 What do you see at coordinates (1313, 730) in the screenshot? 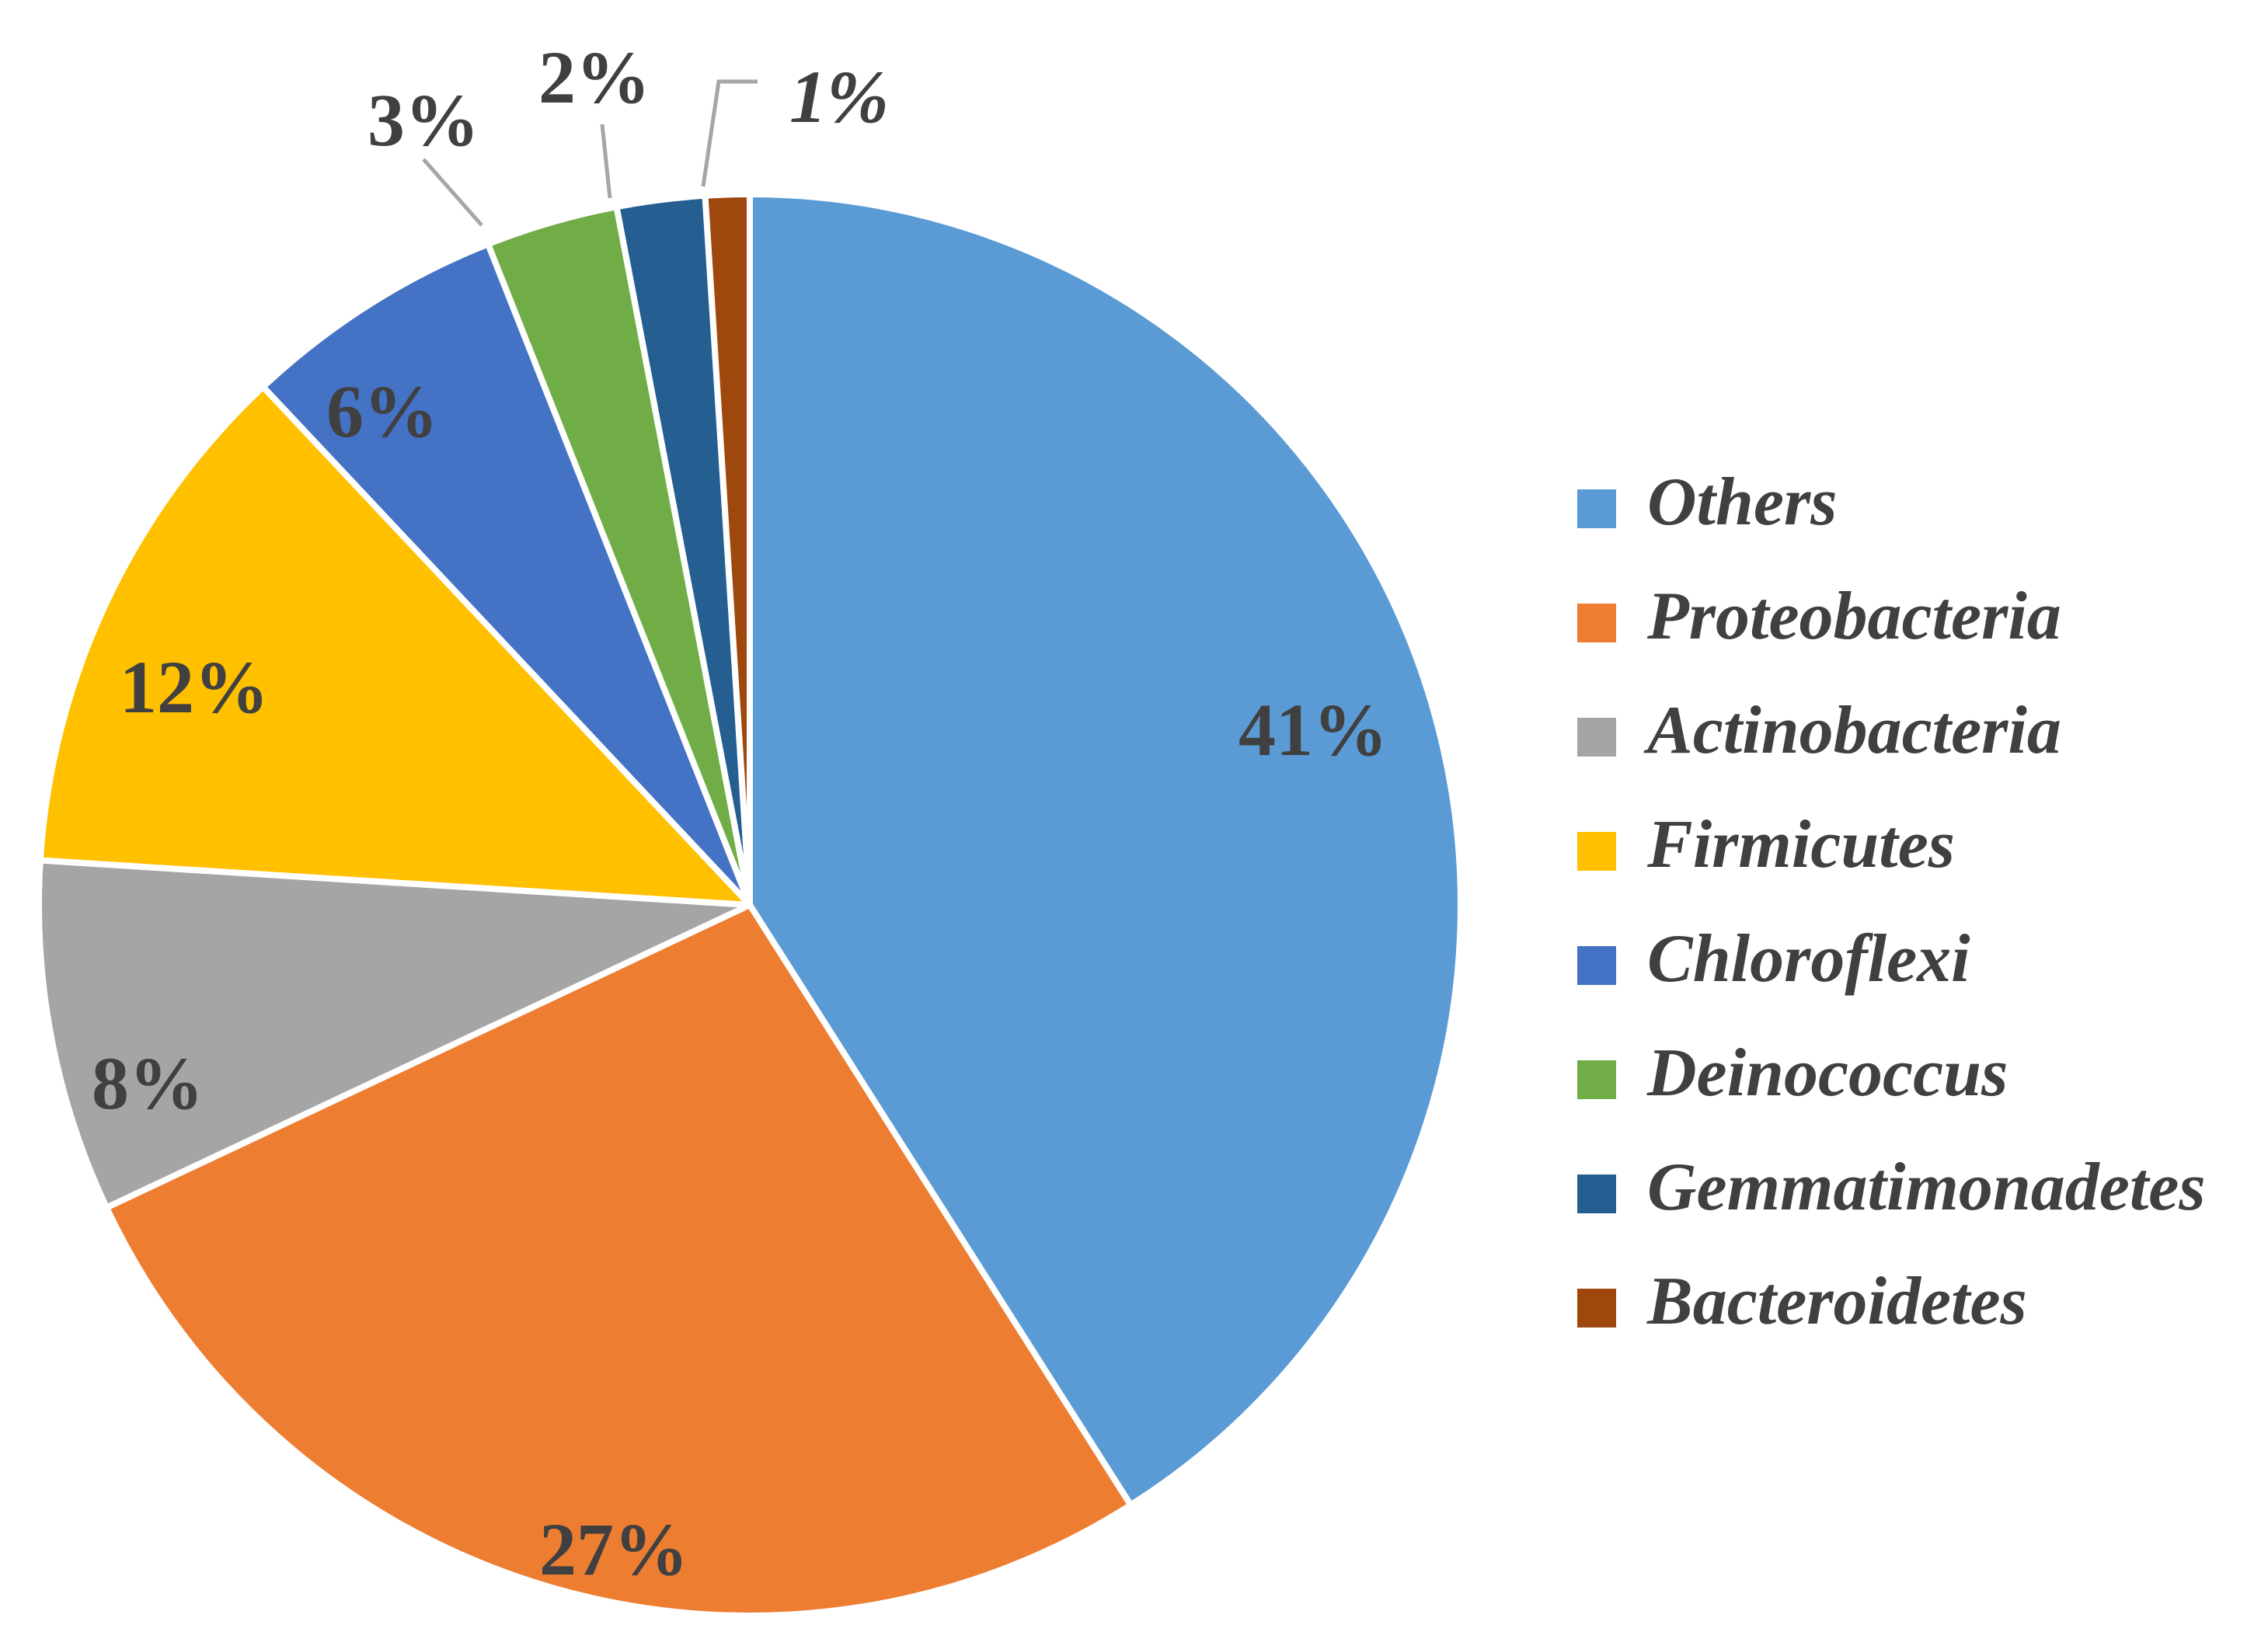
I see `slice-label-others: 41%` at bounding box center [1313, 730].